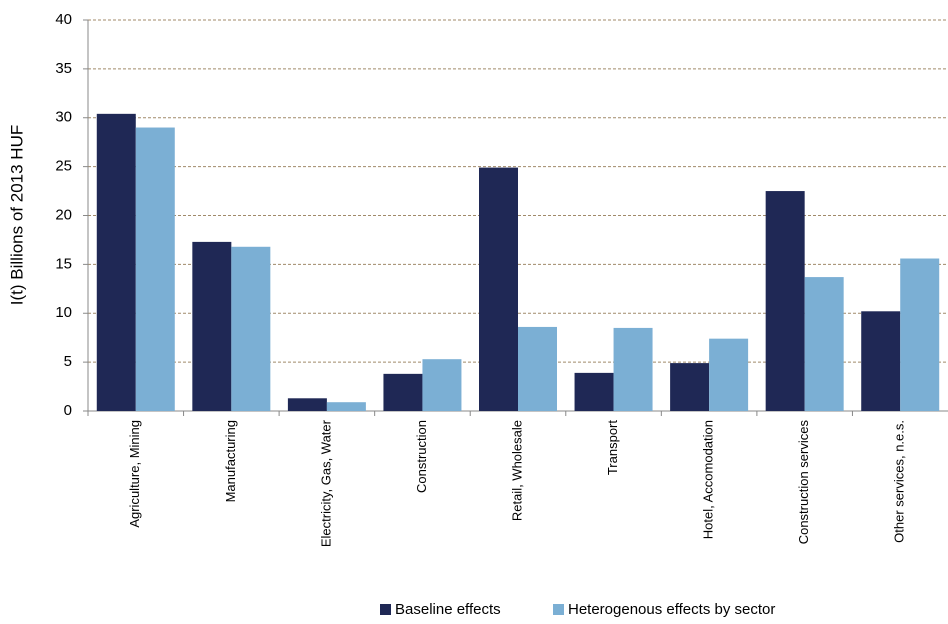 This screenshot has width=948, height=624. Describe the element at coordinates (325, 483) in the screenshot. I see `x-tick-label: Electricity, Gas, Water` at that location.